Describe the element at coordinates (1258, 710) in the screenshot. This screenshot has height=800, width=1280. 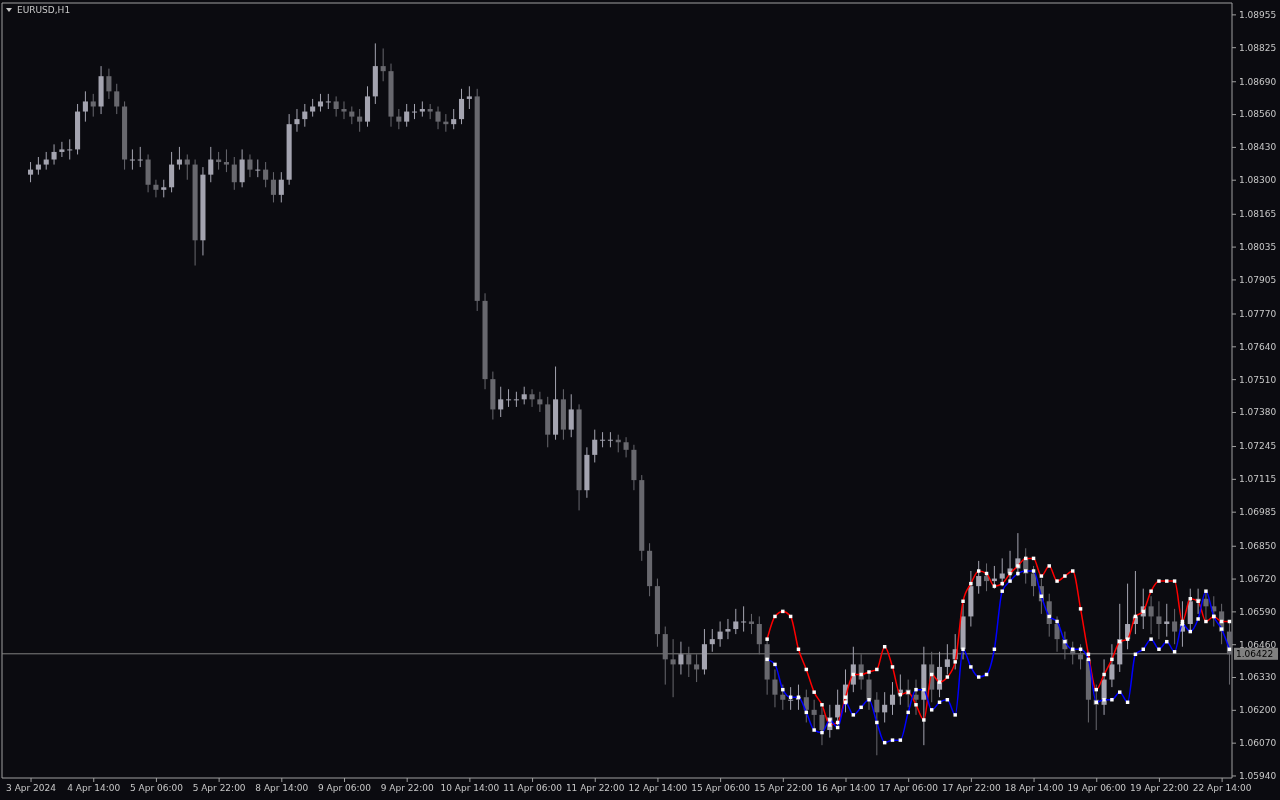
I see `y-tick-label: 1.06200` at that location.